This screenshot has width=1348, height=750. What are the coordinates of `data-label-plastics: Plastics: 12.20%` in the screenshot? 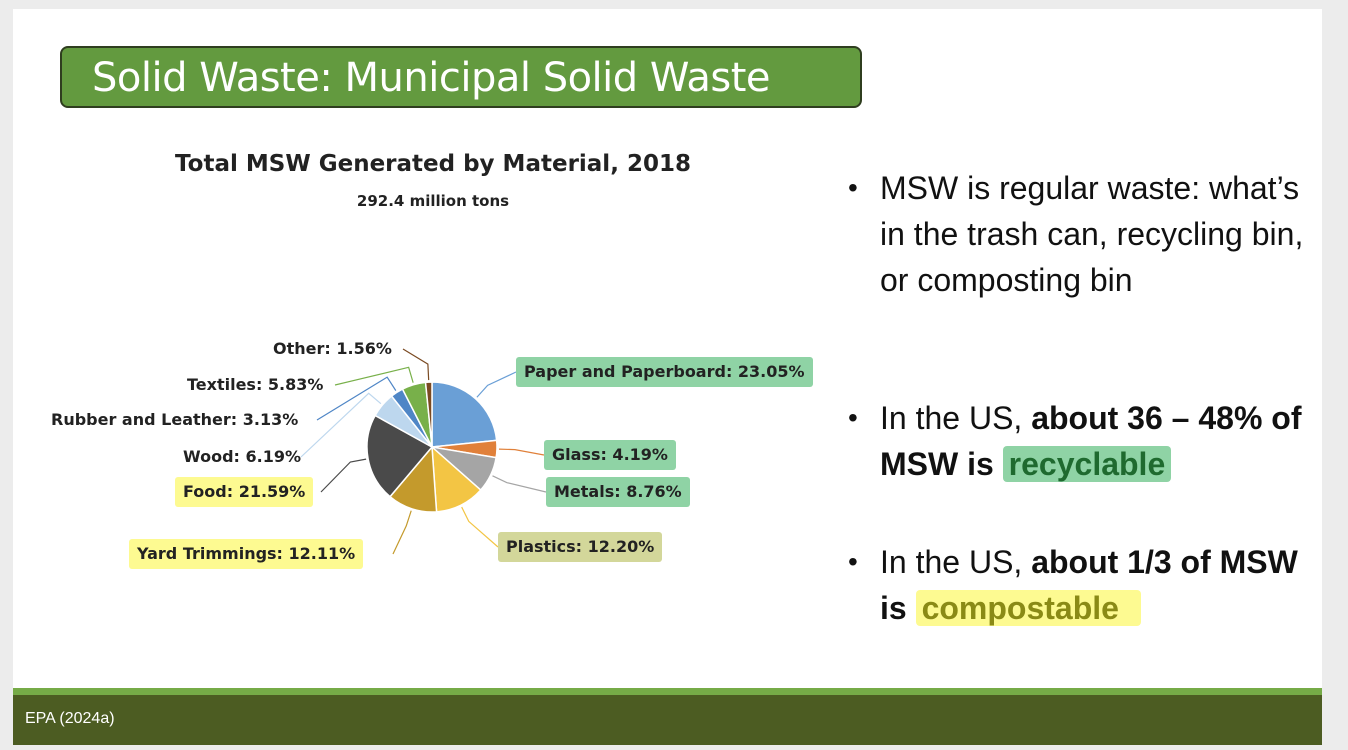 It's located at (580, 547).